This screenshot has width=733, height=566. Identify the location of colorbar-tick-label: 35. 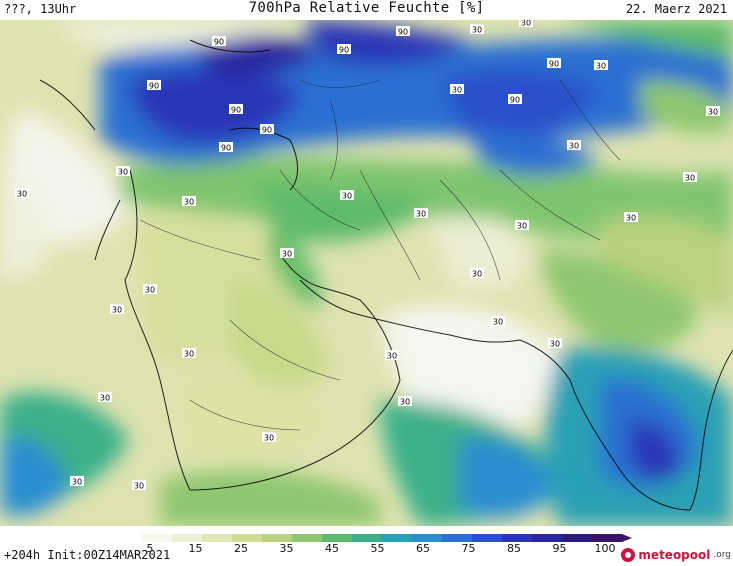
(286, 548).